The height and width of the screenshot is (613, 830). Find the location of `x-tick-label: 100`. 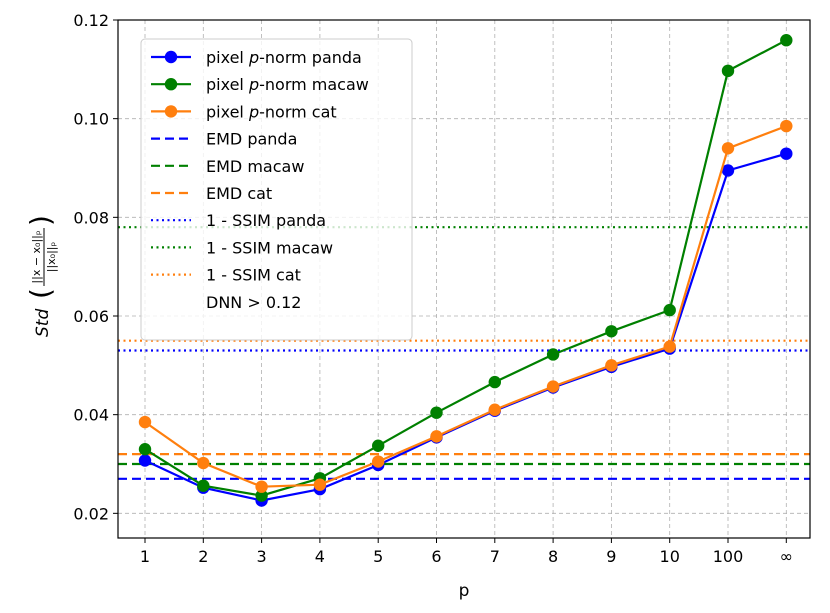

x-tick-label: 100 is located at coordinates (728, 556).